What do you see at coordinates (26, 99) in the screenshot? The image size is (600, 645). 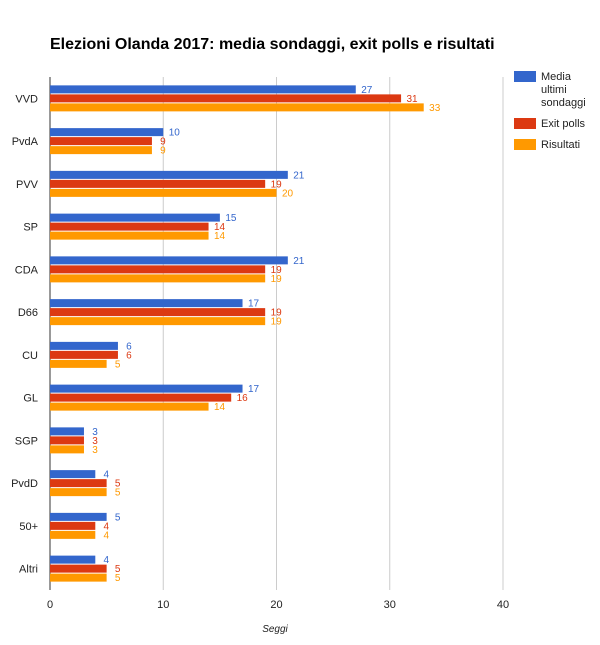 I see `category-label: VVD` at bounding box center [26, 99].